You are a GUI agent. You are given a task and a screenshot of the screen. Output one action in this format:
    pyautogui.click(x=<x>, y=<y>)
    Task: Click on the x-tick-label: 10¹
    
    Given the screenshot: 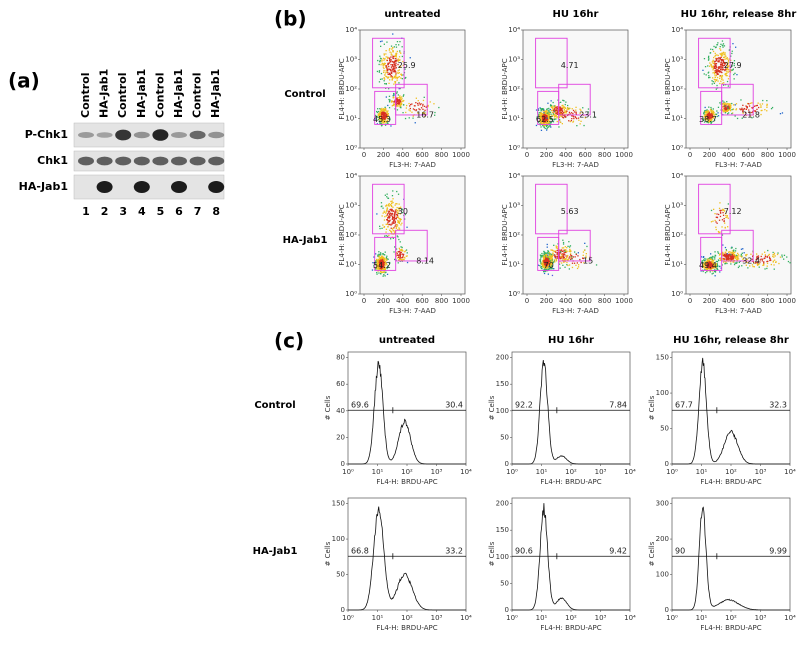 What is the action you would take?
    pyautogui.click(x=378, y=472)
    